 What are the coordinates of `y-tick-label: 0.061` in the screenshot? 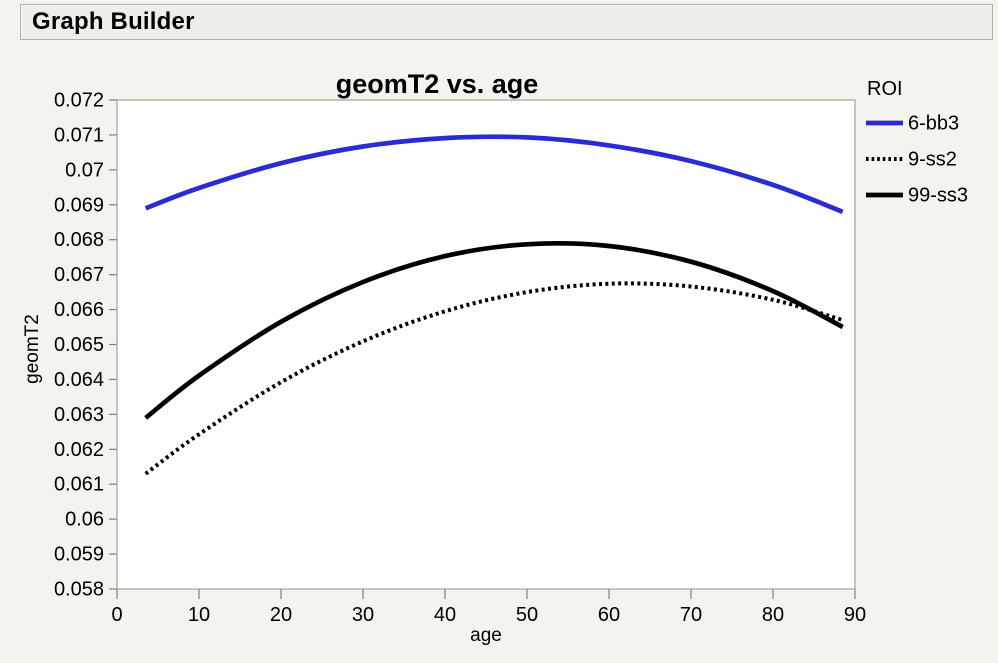 It's located at (79, 485).